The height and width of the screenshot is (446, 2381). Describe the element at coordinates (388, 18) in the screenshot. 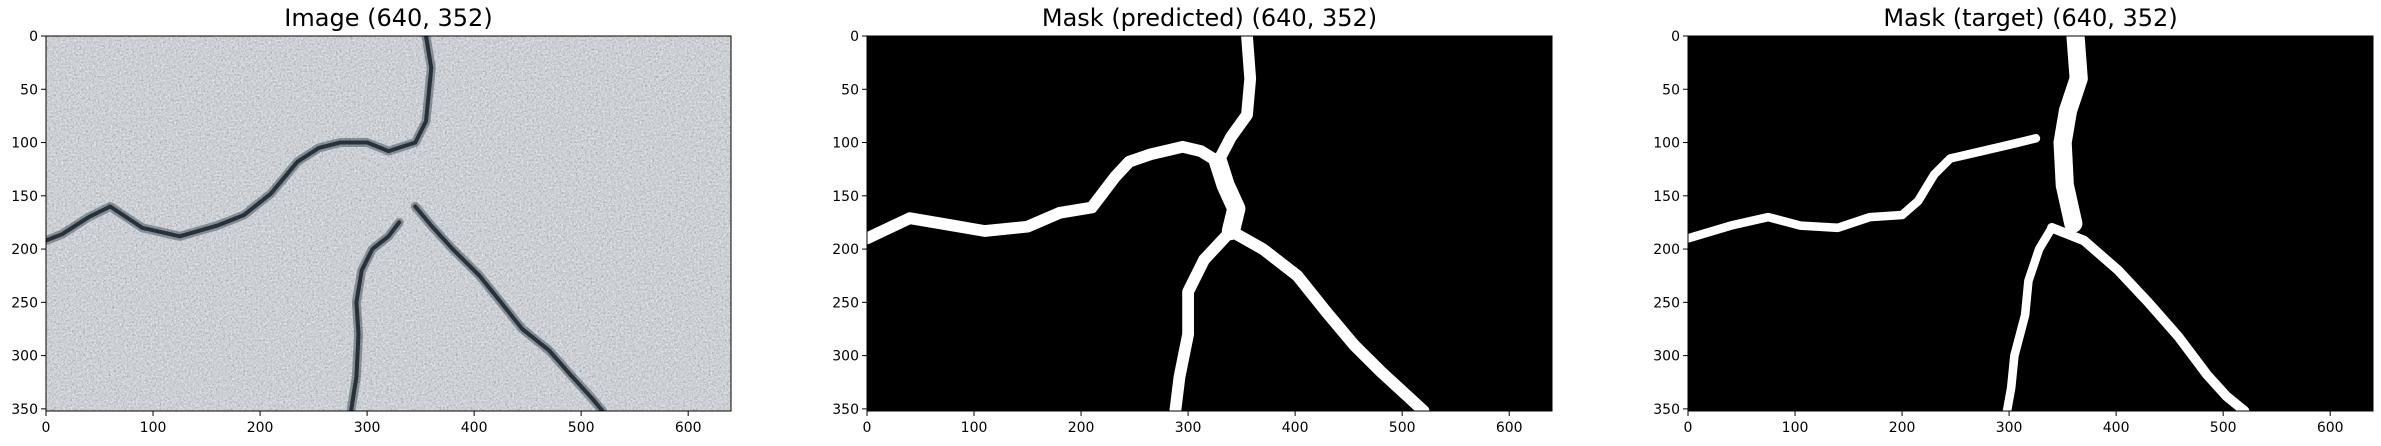

I see `panel-title: Image (640, 352)` at that location.